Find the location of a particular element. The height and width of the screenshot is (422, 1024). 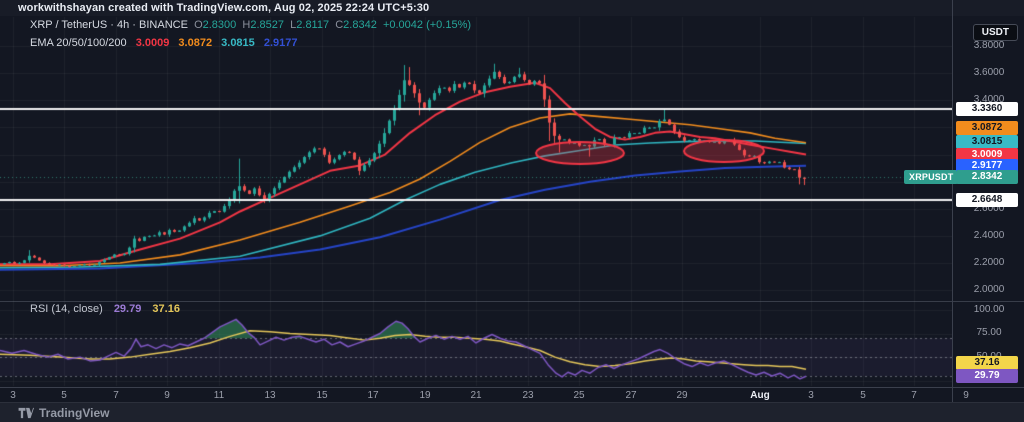

rsi-legend: RSI (14, close) 29.79 37.16 is located at coordinates (105, 309).